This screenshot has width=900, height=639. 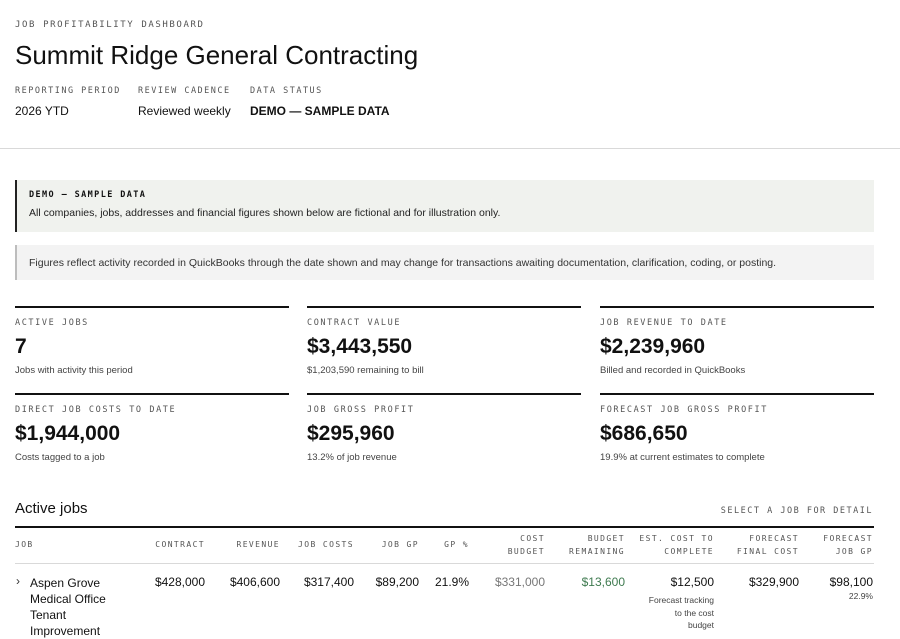 What do you see at coordinates (860, 596) in the screenshot?
I see `cell-forecast-gp-pct: 22.9%` at bounding box center [860, 596].